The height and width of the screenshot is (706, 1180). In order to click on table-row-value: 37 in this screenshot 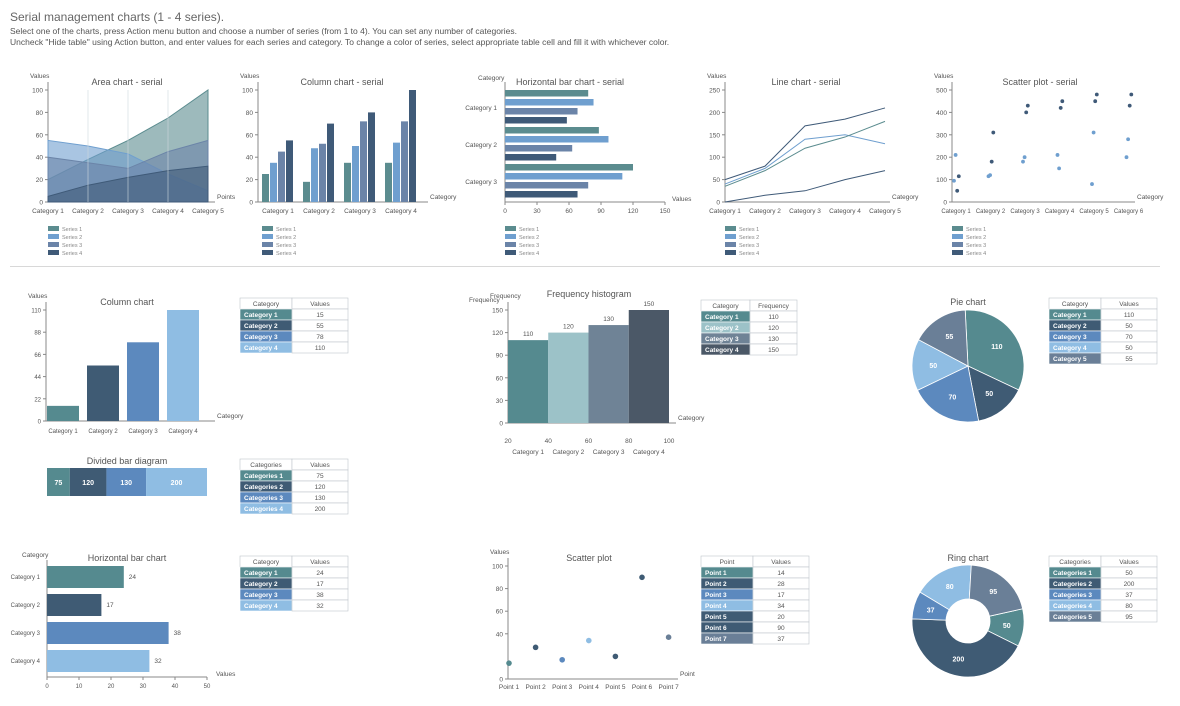, I will do `click(781, 639)`.